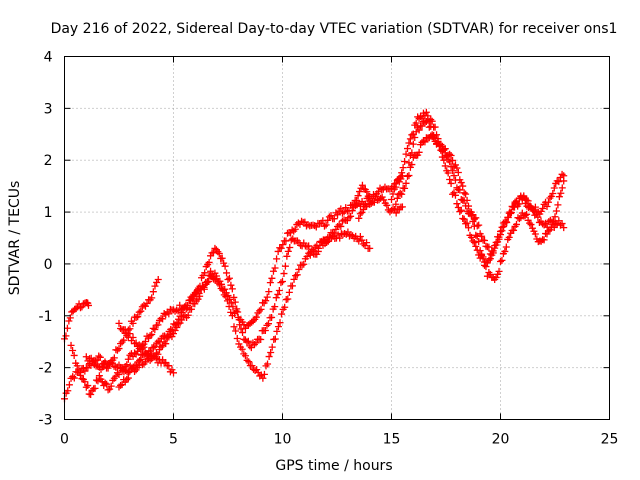 The width and height of the screenshot is (640, 480). Describe the element at coordinates (610, 440) in the screenshot. I see `x-tick-label: 25` at that location.